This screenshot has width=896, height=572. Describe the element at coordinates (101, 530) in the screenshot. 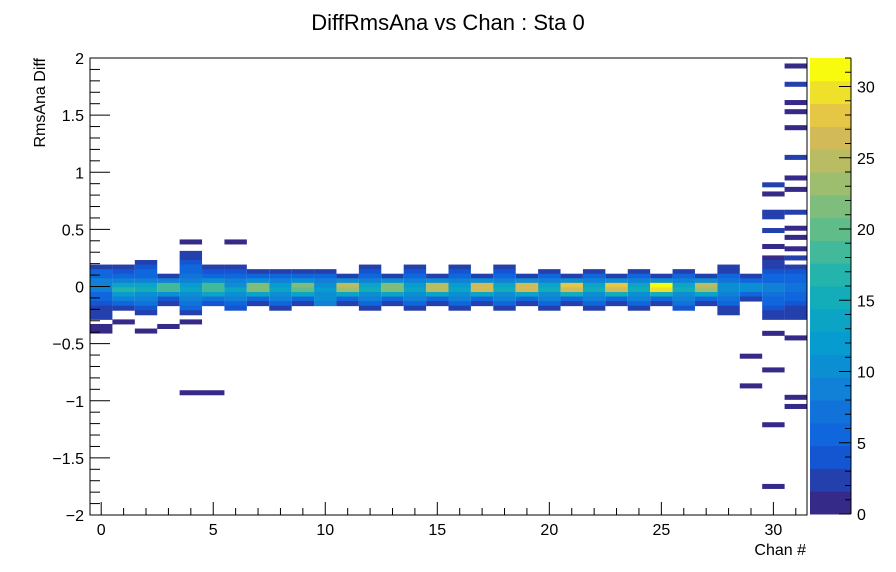

I see `x-tick-label: 0` at that location.